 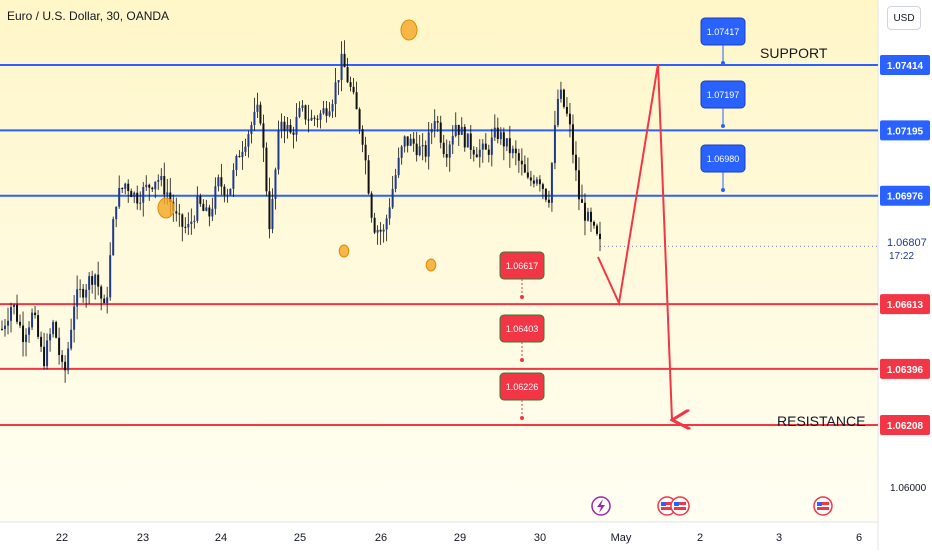 I want to click on callout-blue-label-2: 1.06980, so click(x=723, y=159).